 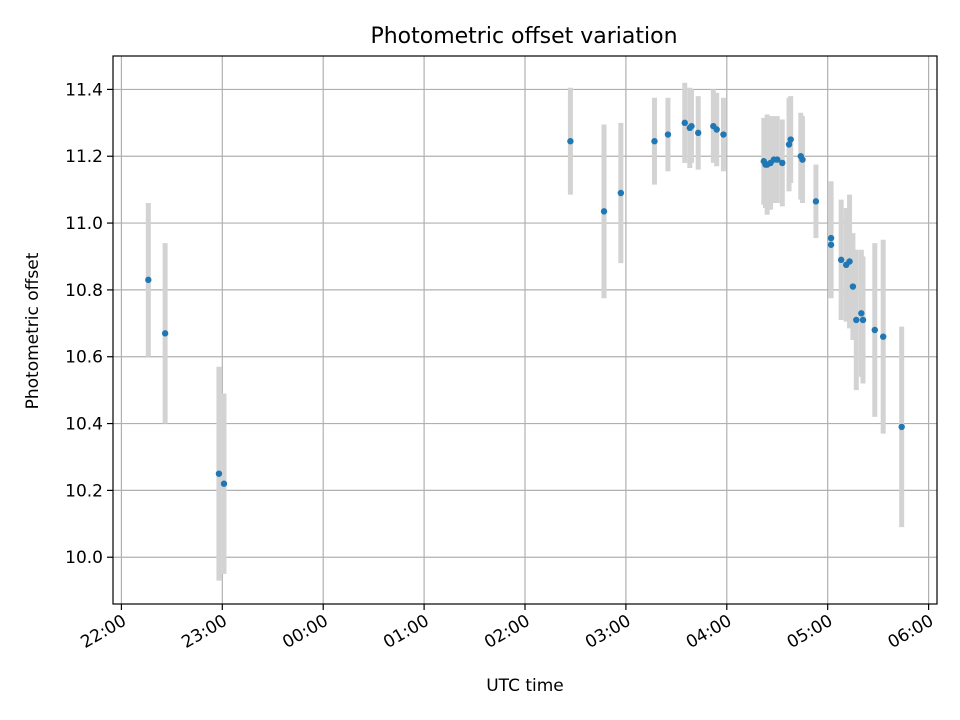 I want to click on y-tick-label: 11.4, so click(x=84, y=90).